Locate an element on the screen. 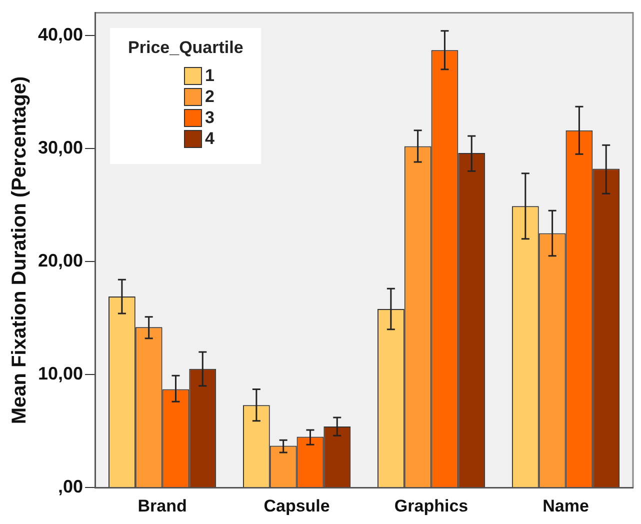 This screenshot has height=524, width=641. x-tick-label: Brand is located at coordinates (162, 506).